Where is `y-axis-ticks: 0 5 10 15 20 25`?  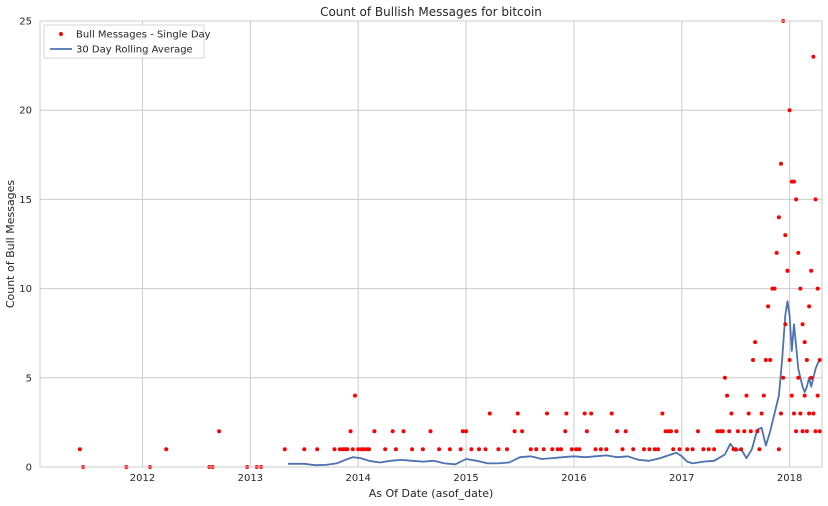
y-axis-ticks: 0 5 10 15 20 25 is located at coordinates (25, 245).